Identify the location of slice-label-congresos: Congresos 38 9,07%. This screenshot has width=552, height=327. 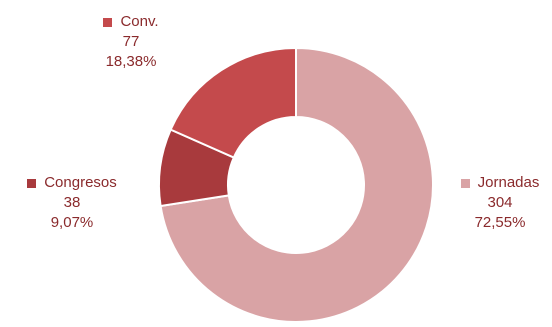
(72, 203).